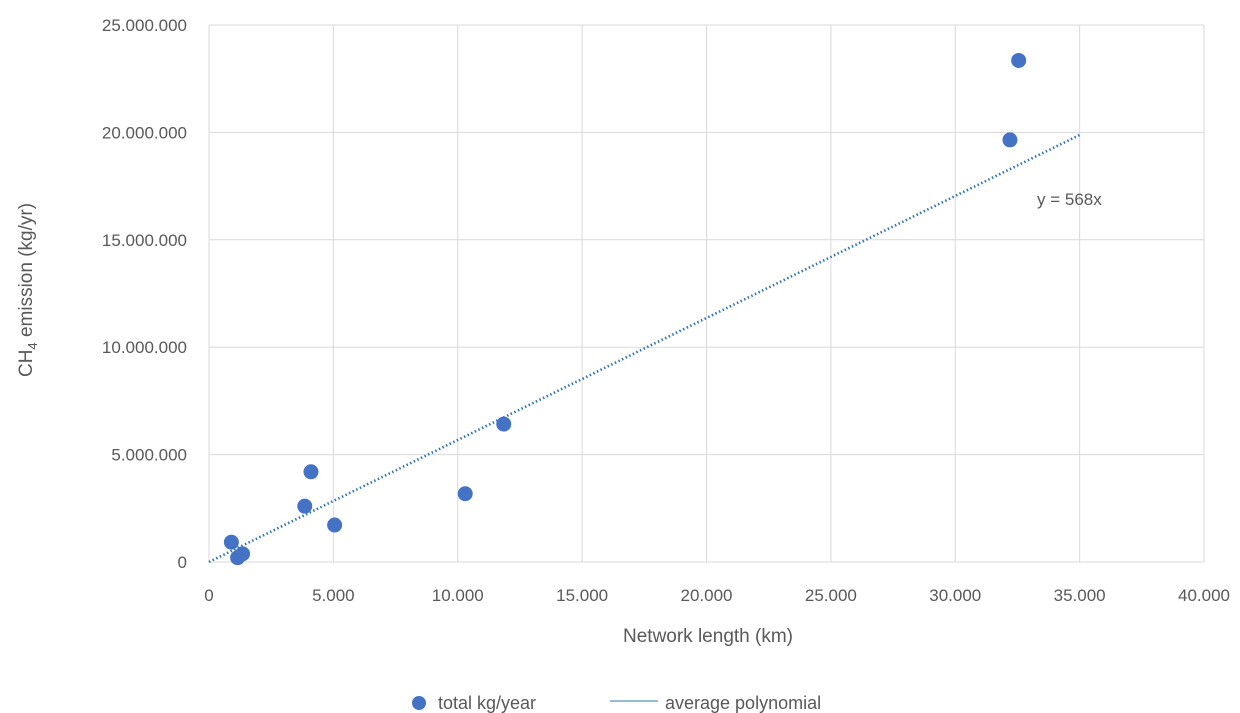 The width and height of the screenshot is (1240, 713). Describe the element at coordinates (1080, 595) in the screenshot. I see `x-tick-label: 35.000` at that location.